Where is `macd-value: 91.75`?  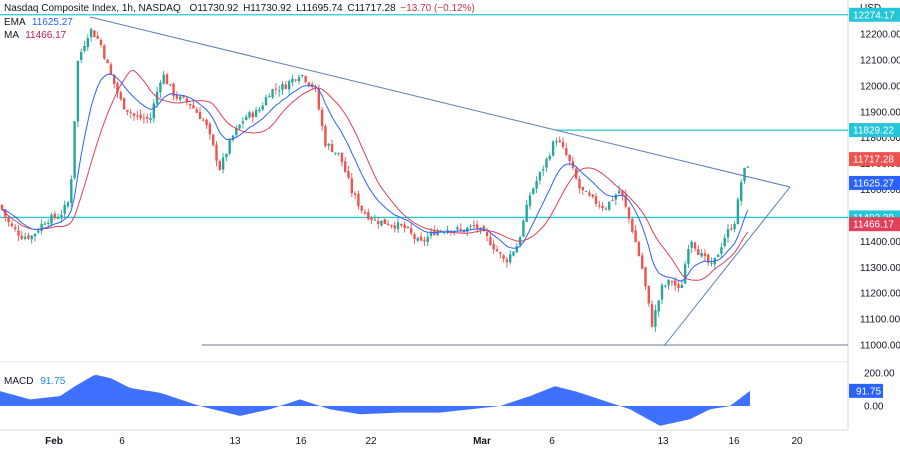 macd-value: 91.75 is located at coordinates (53, 381).